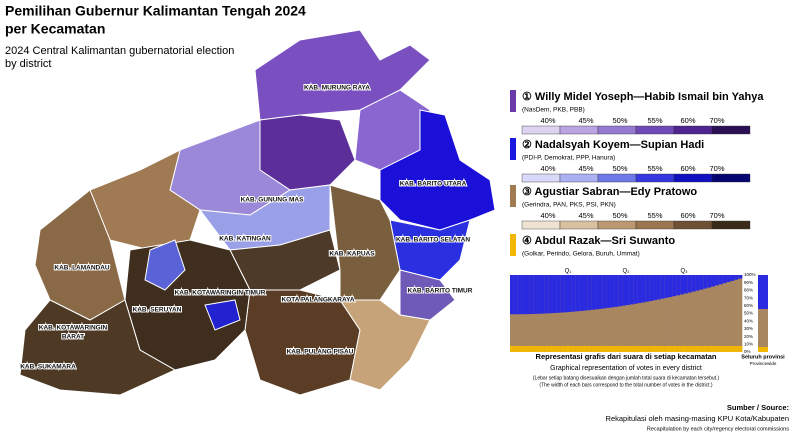 Image resolution: width=800 pixels, height=445 pixels. I want to click on source-heading: Sumber / Source:, so click(758, 407).